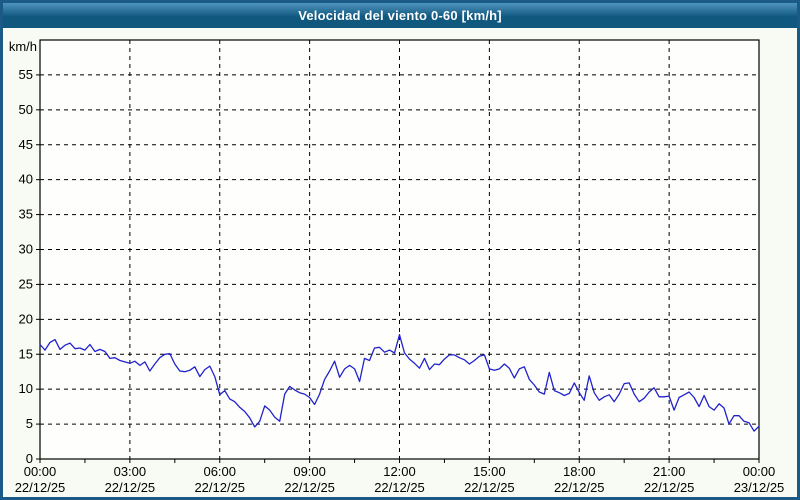 The image size is (800, 500). I want to click on y-axis-unit-label: km/h, so click(23, 46).